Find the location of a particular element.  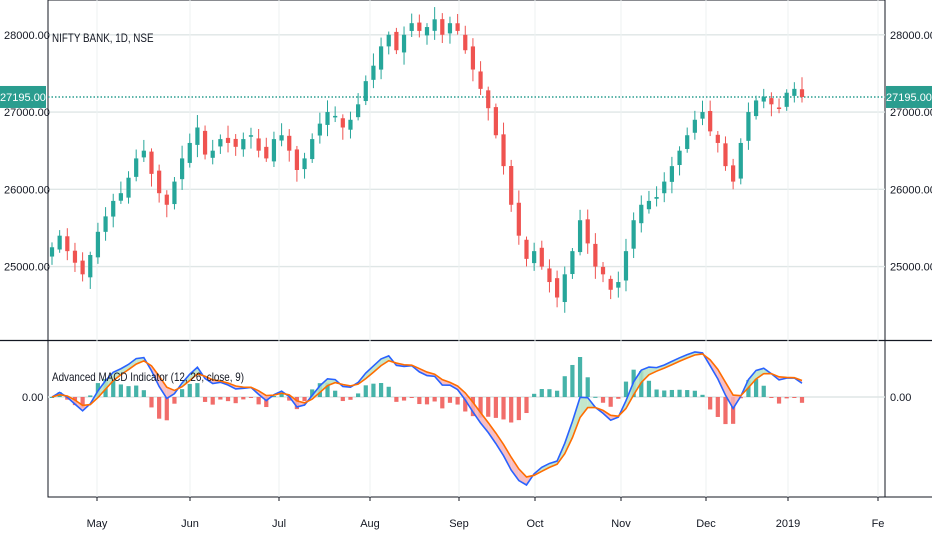

time-tick-label: Jul is located at coordinates (279, 524).